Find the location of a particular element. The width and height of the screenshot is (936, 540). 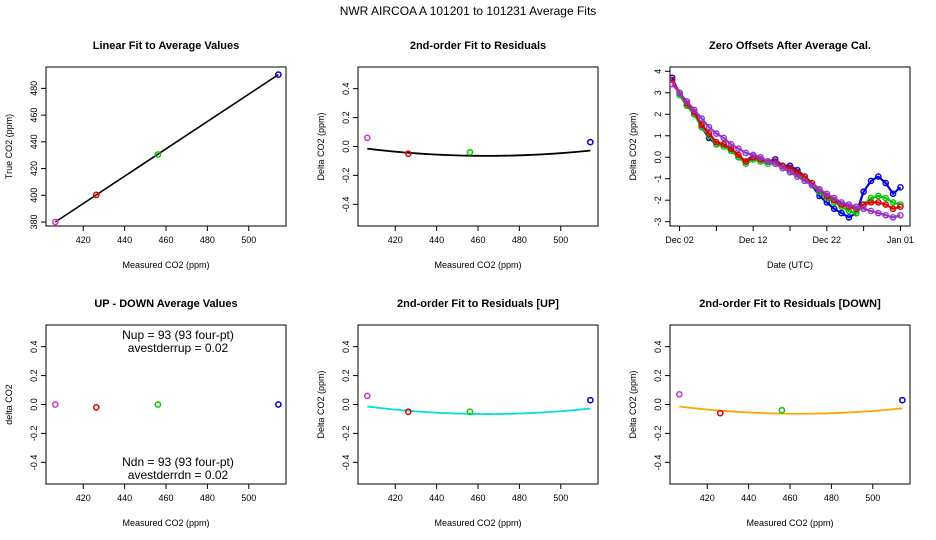

fit-curve is located at coordinates (479, 410).